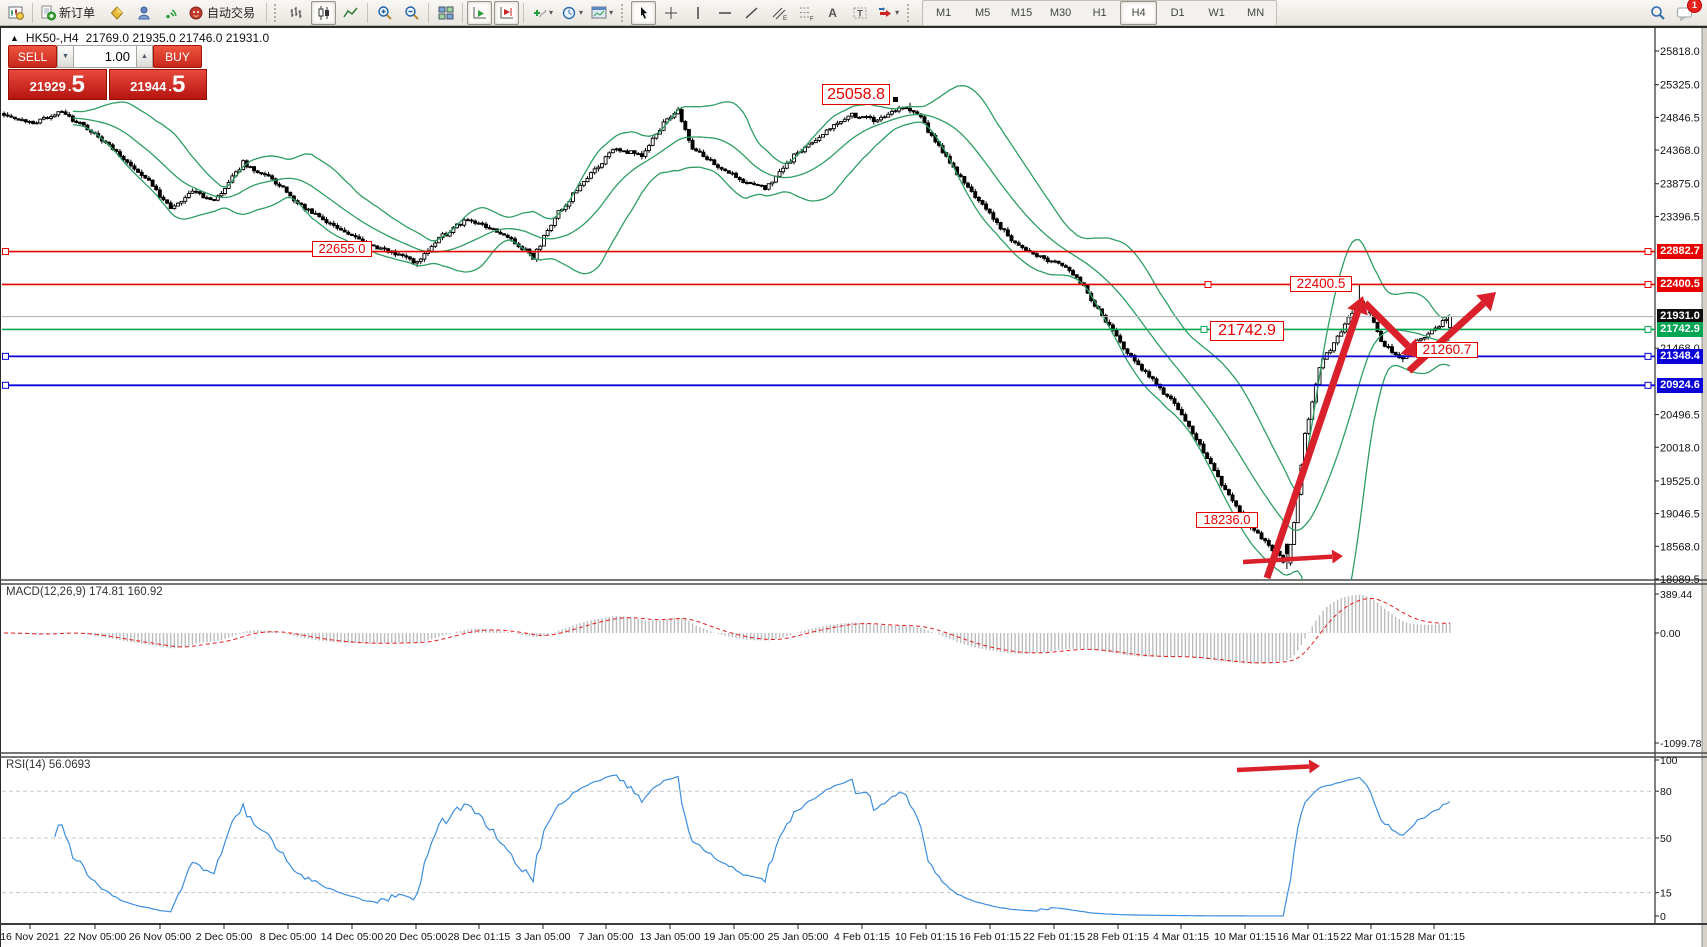  Describe the element at coordinates (160, 937) in the screenshot. I see `svg-text: 26 Nov 05:00` at that location.